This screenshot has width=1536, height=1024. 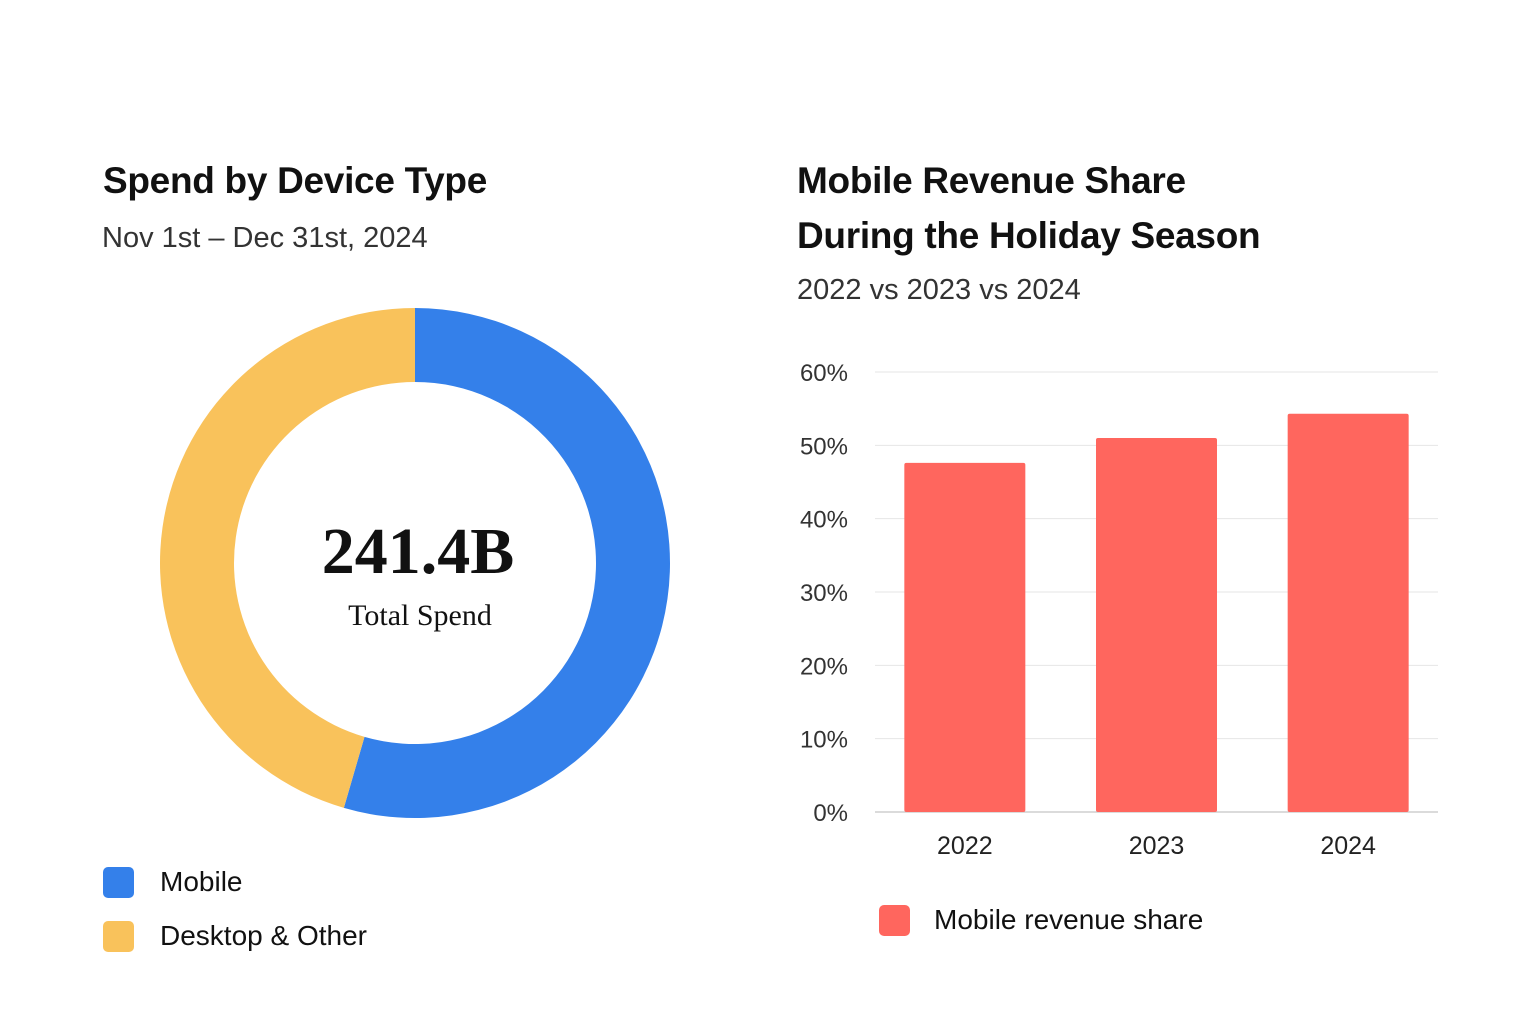 What do you see at coordinates (824, 740) in the screenshot?
I see `y-tick-label: 10%` at bounding box center [824, 740].